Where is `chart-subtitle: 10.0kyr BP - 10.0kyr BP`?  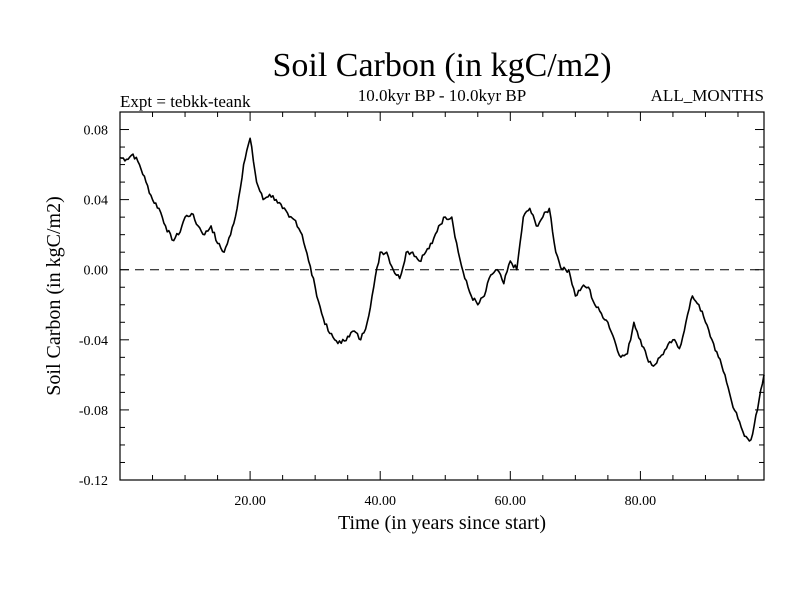 chart-subtitle: 10.0kyr BP - 10.0kyr BP is located at coordinates (442, 95).